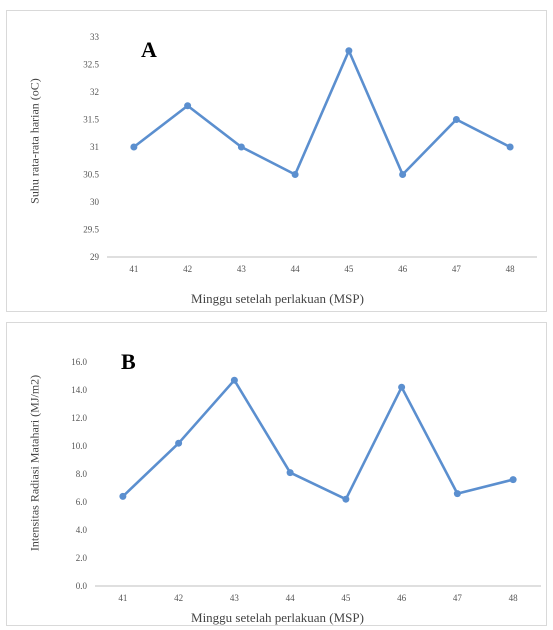  What do you see at coordinates (322, 112) in the screenshot?
I see `series-line-a` at bounding box center [322, 112].